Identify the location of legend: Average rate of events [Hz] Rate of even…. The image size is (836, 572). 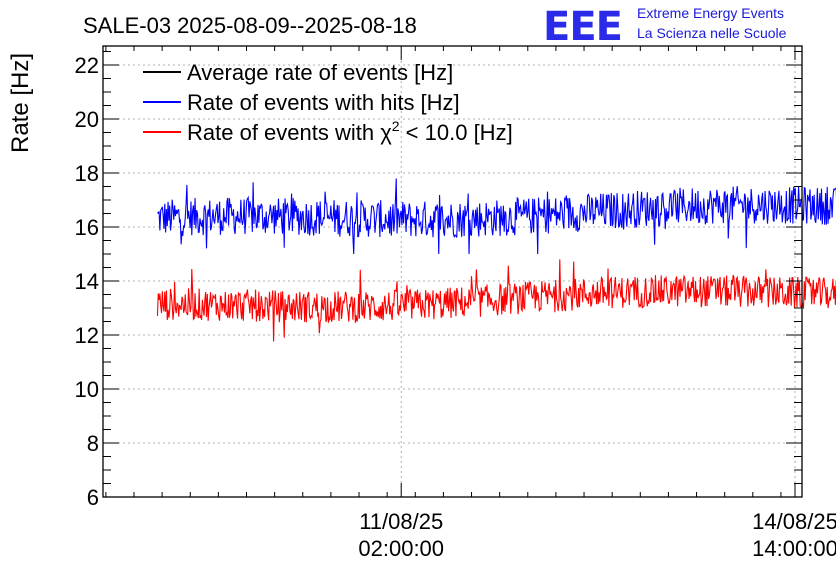
(328, 102).